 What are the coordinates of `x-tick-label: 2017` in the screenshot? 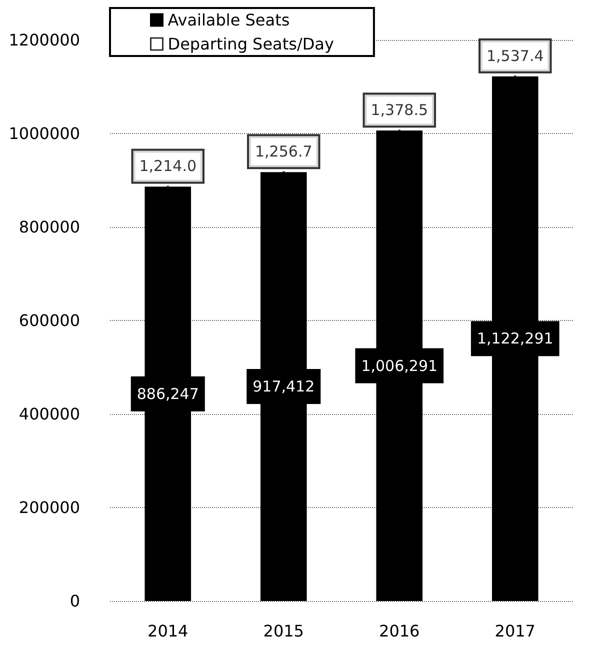 It's located at (515, 631).